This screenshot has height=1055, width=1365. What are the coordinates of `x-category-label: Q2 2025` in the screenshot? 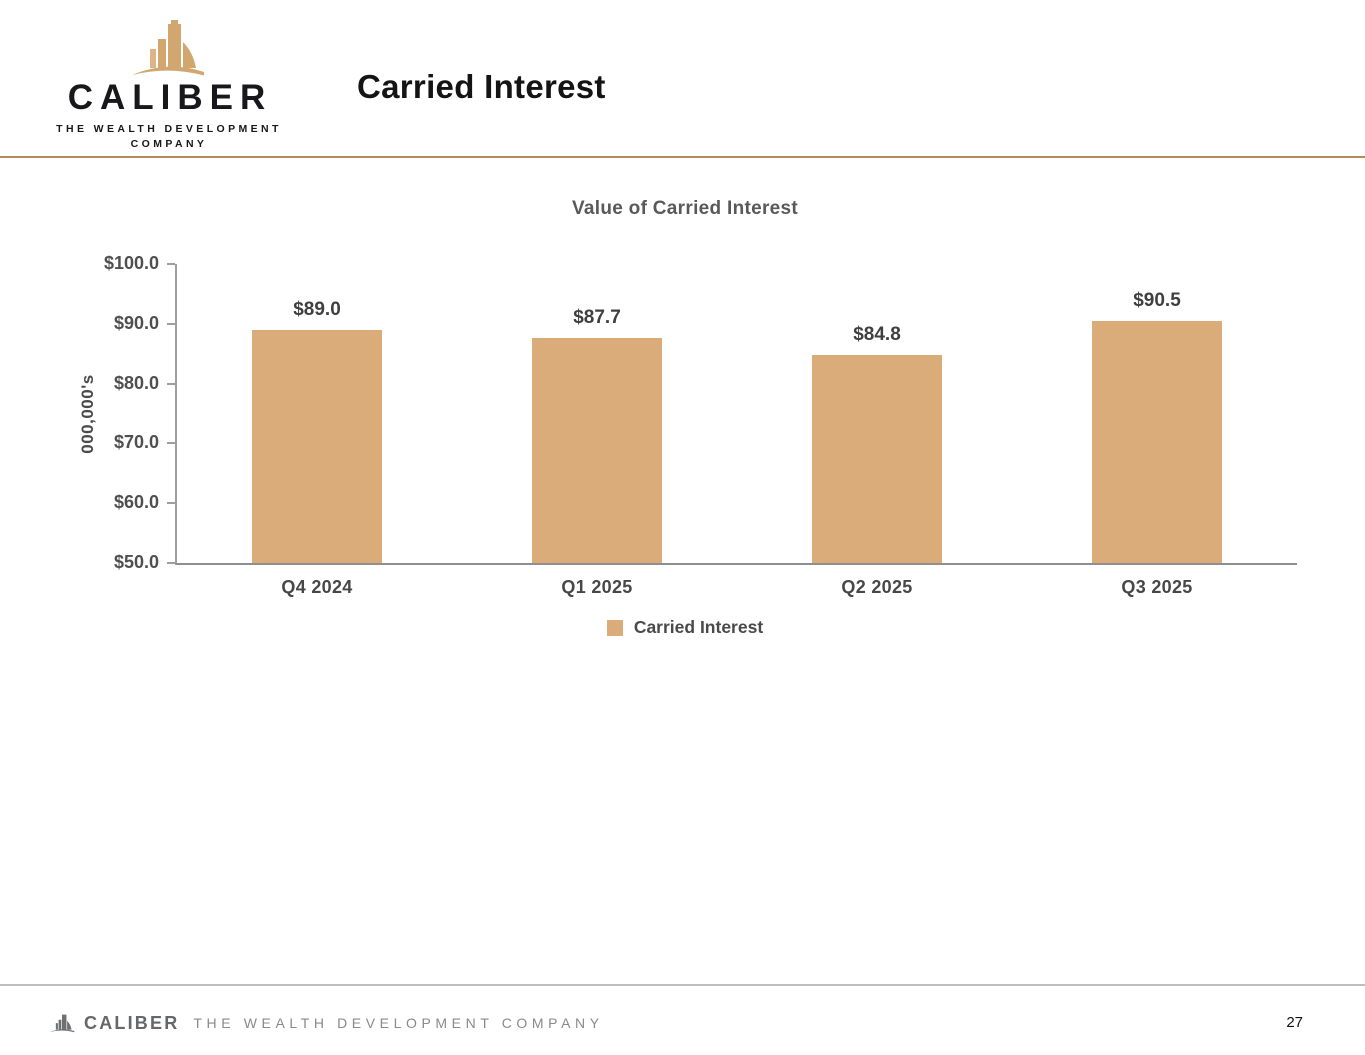 It's located at (877, 587).